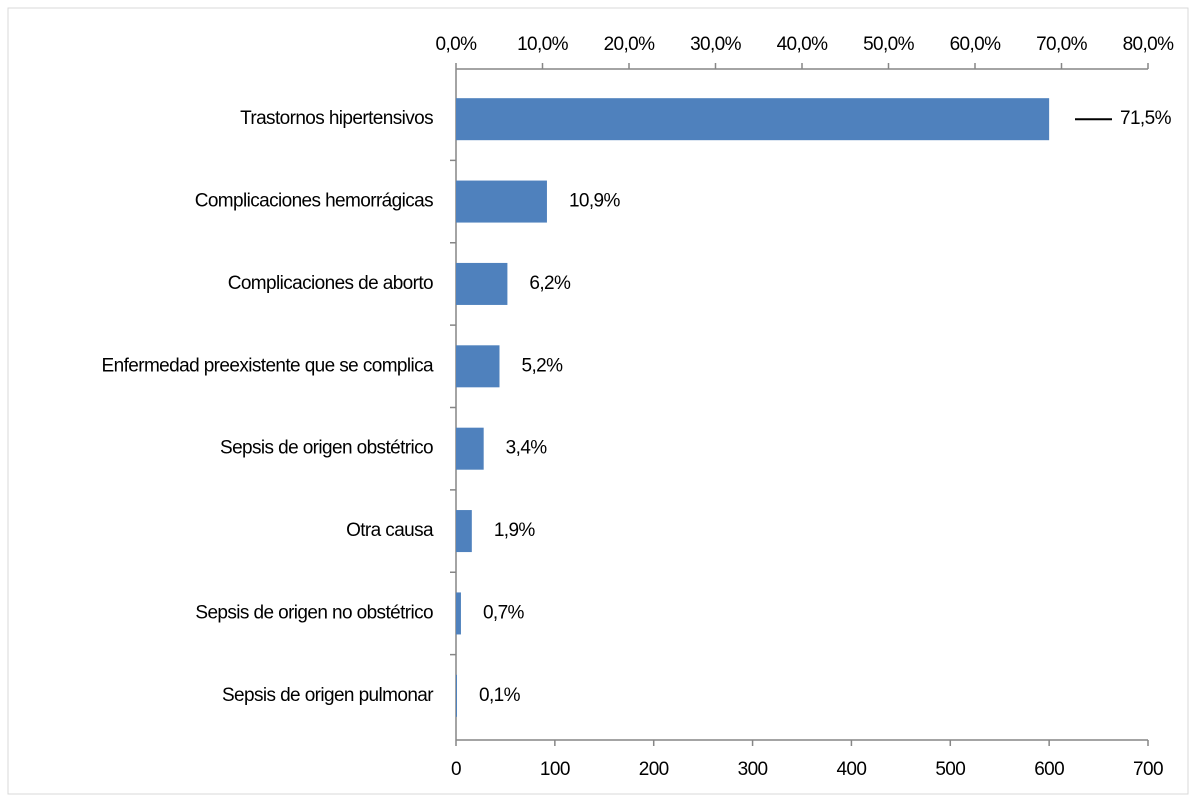 This screenshot has height=800, width=1195. Describe the element at coordinates (976, 44) in the screenshot. I see `x2-tick-label: 60,0%` at that location.